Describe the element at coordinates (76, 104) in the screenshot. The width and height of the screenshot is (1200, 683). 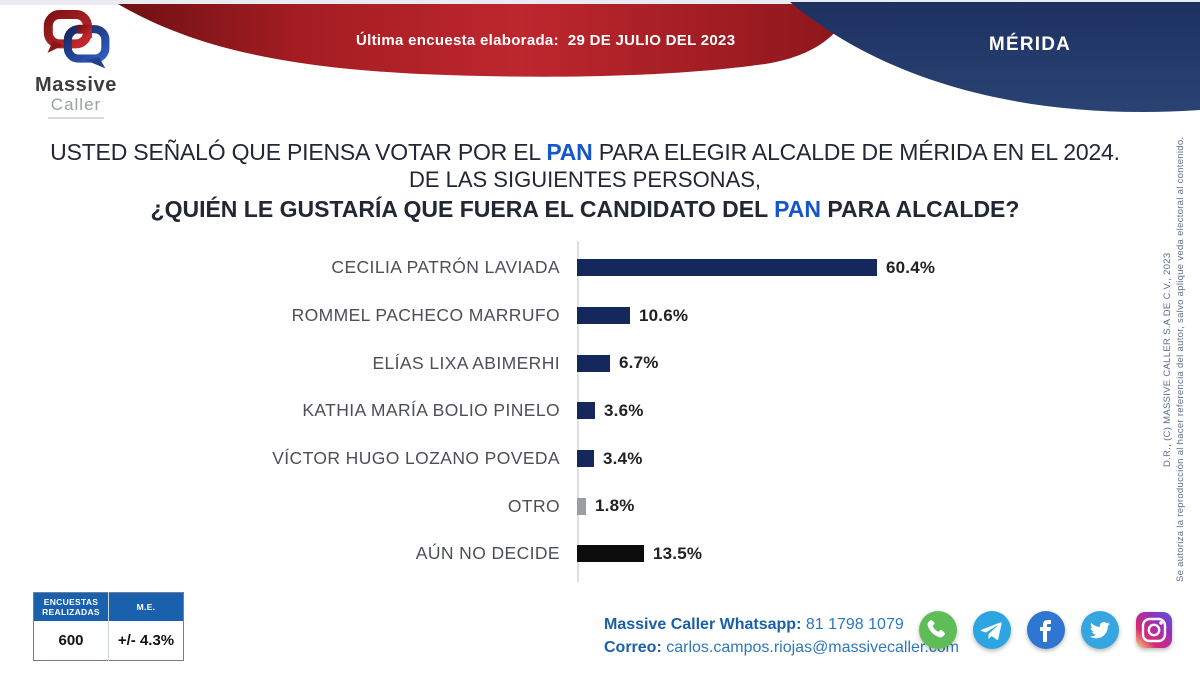
I see `logo-word-caller: Caller` at that location.